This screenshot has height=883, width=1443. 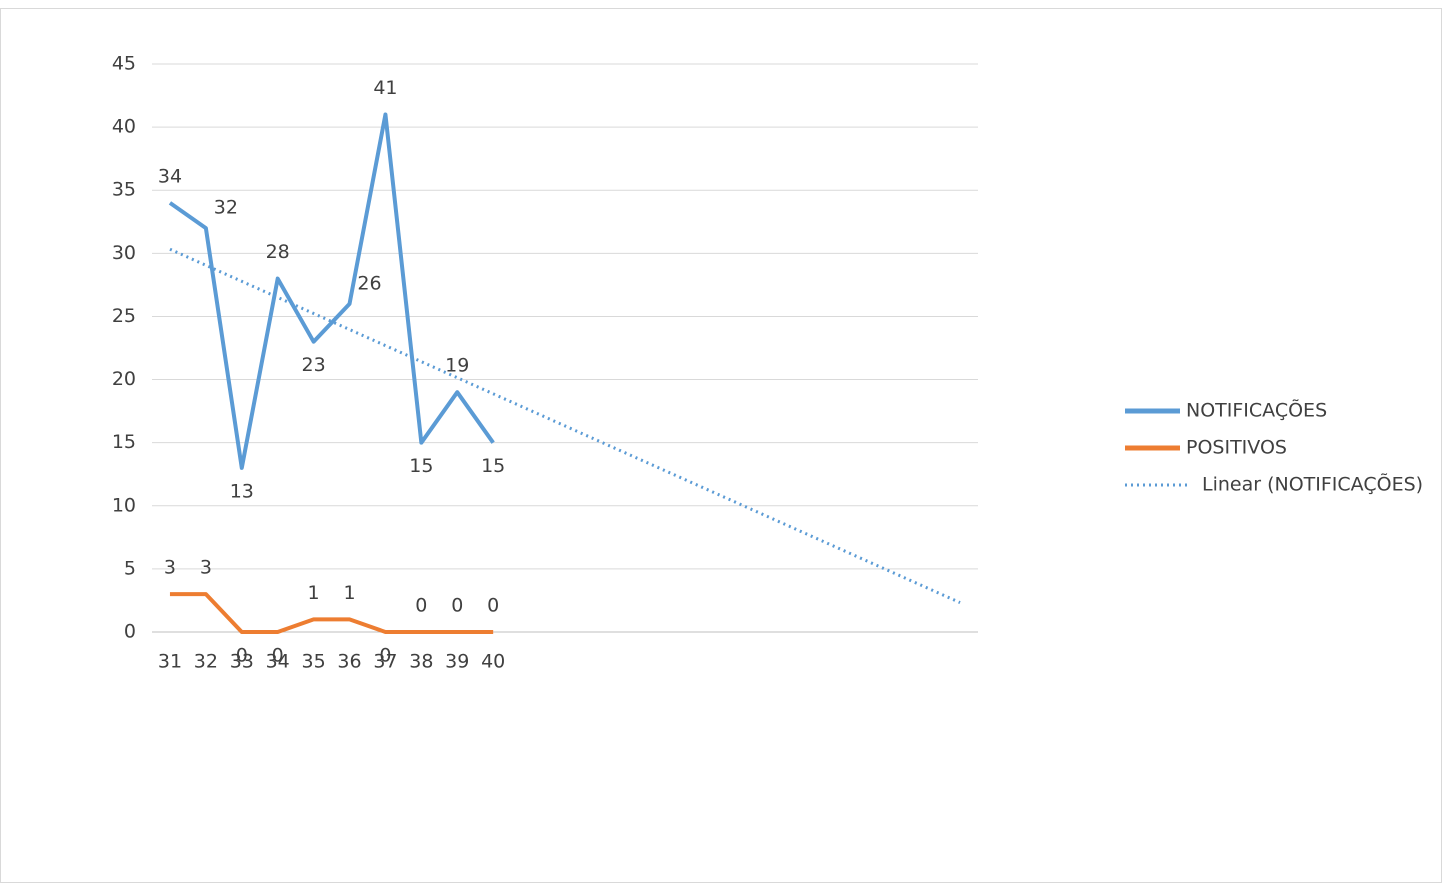 What do you see at coordinates (226, 208) in the screenshot?
I see `data-label: 32` at bounding box center [226, 208].